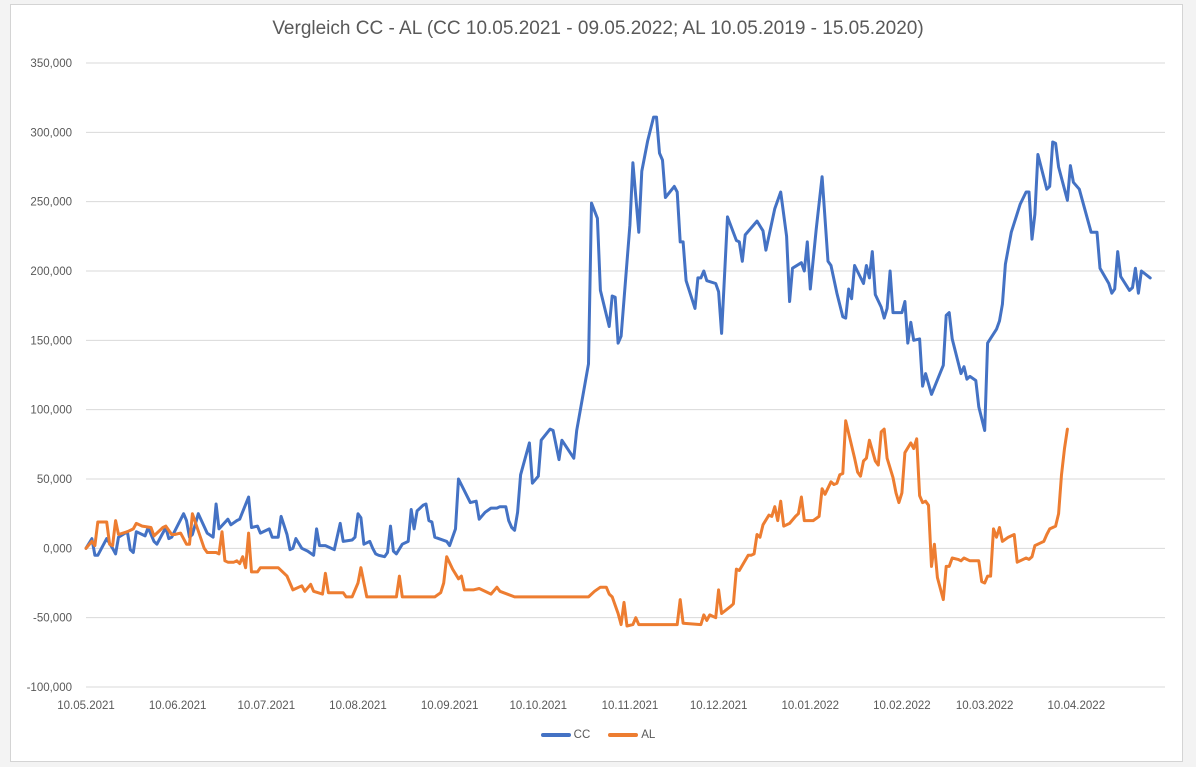 The height and width of the screenshot is (767, 1196). I want to click on x-tick-label: 10.09.2021, so click(450, 706).